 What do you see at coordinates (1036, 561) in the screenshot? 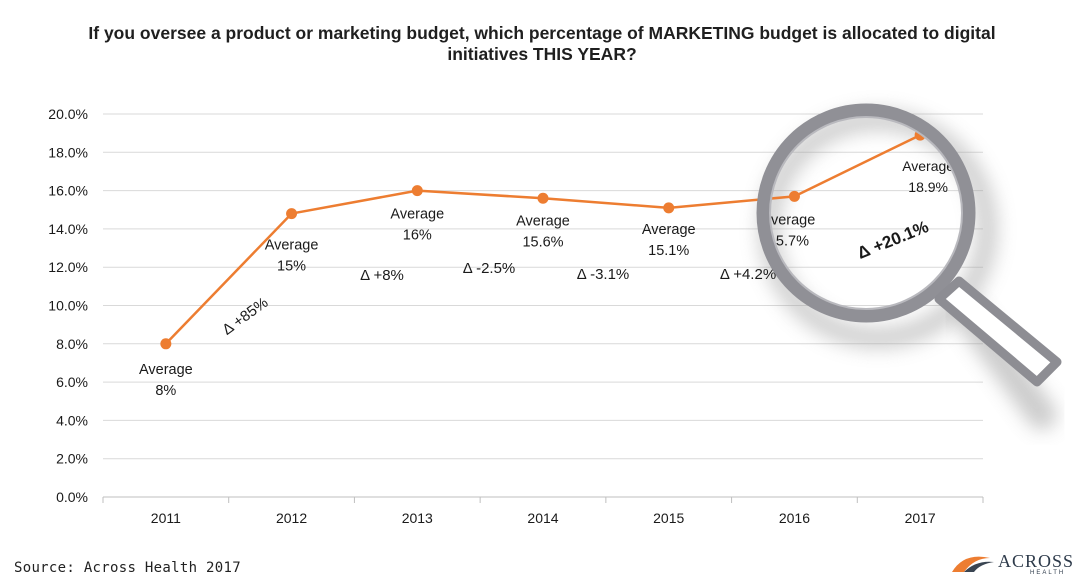
I see `logo-wordmark: ACROSS` at bounding box center [1036, 561].